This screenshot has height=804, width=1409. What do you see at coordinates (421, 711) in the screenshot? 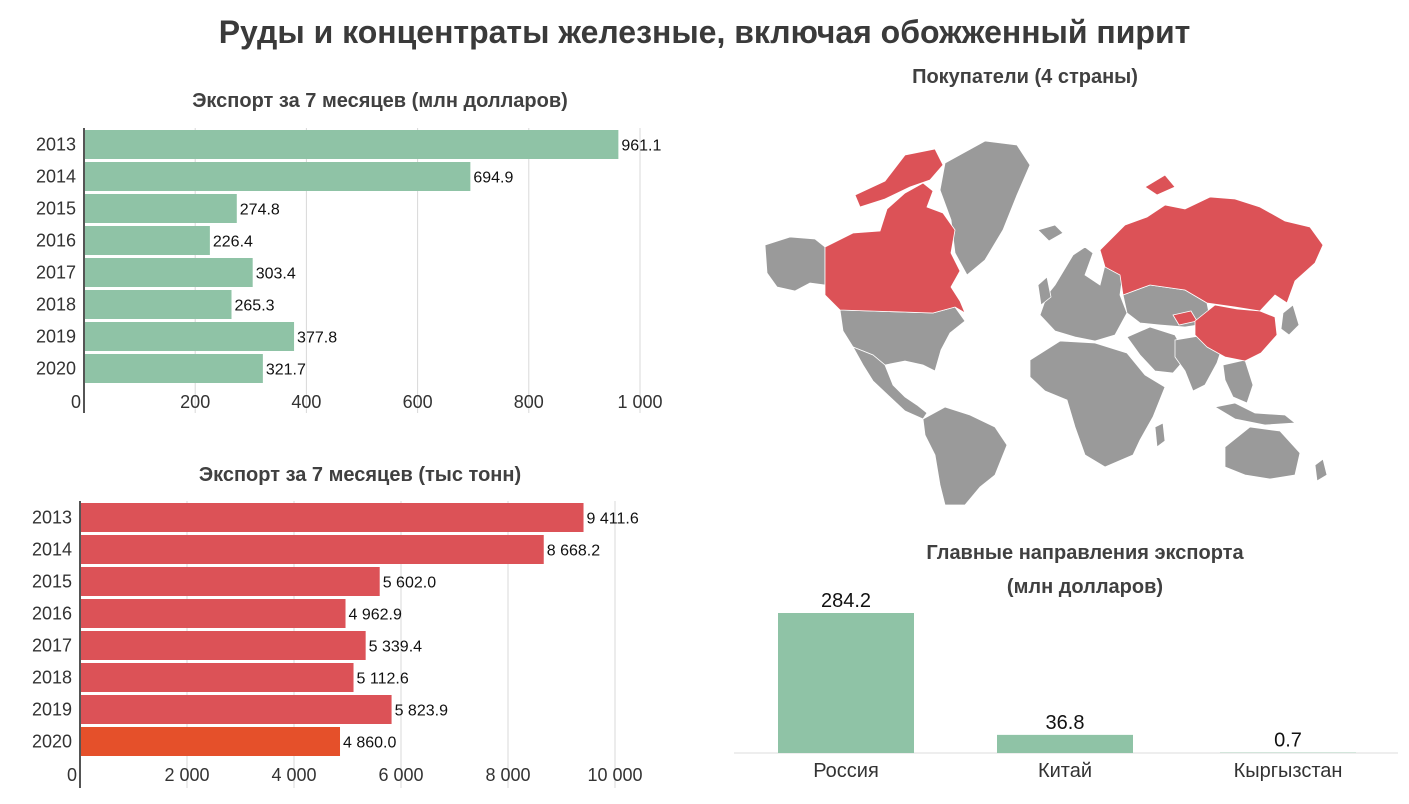
I see `data-label: 5 823.9` at bounding box center [421, 711].